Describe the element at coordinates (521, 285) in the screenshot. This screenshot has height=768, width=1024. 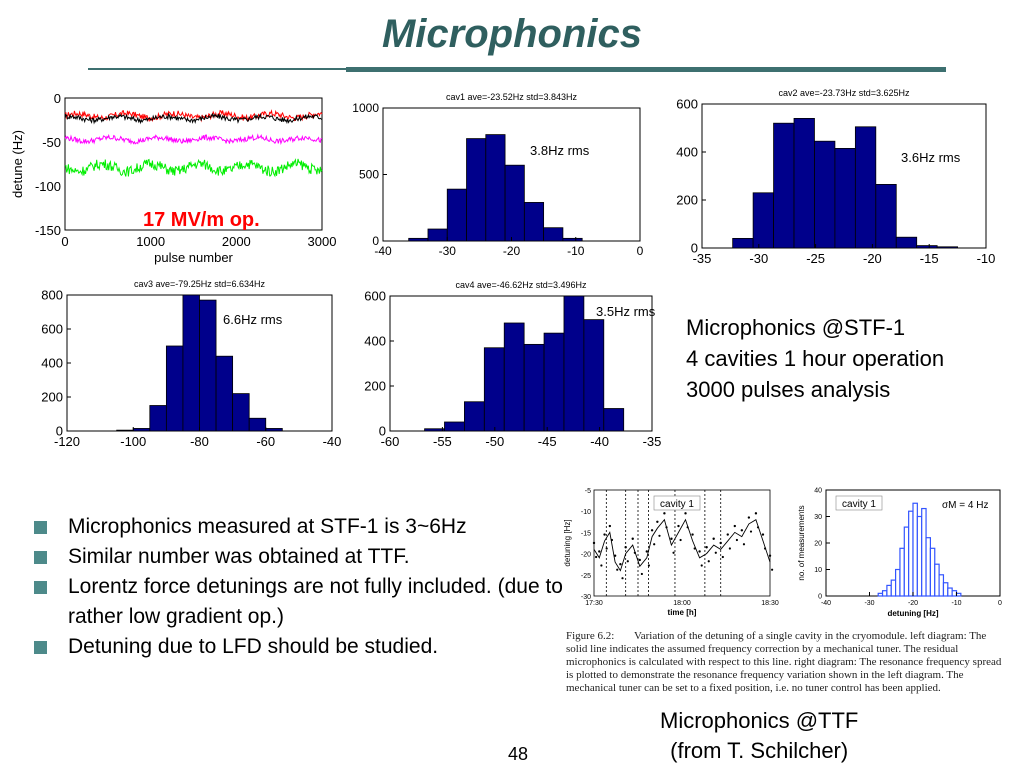
I see `chart-title: cav4 ave=-46.62Hz std=3.496Hz` at that location.